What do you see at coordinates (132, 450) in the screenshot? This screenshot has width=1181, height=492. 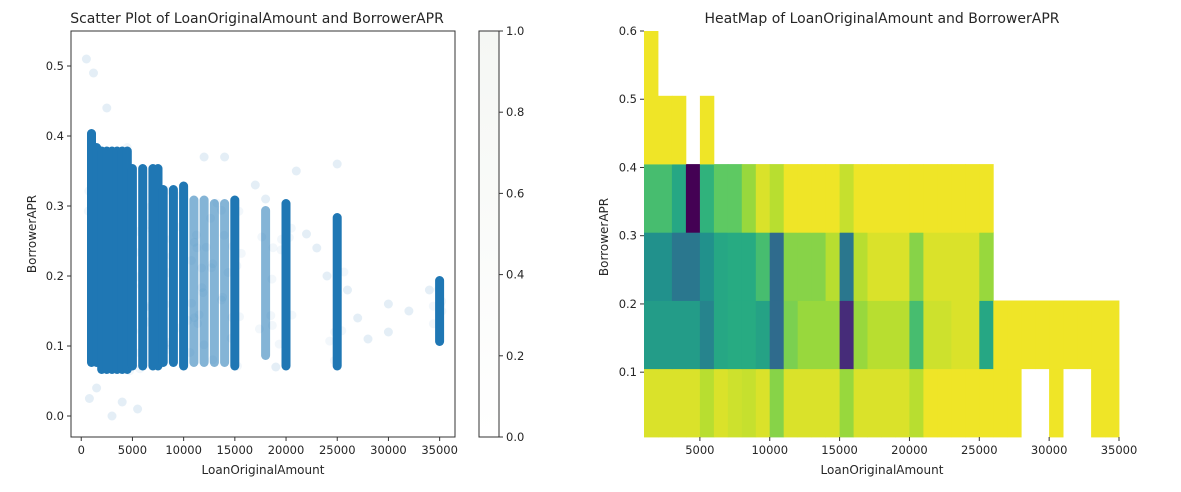 I see `scatter-x-tick-label: 5000` at bounding box center [132, 450].